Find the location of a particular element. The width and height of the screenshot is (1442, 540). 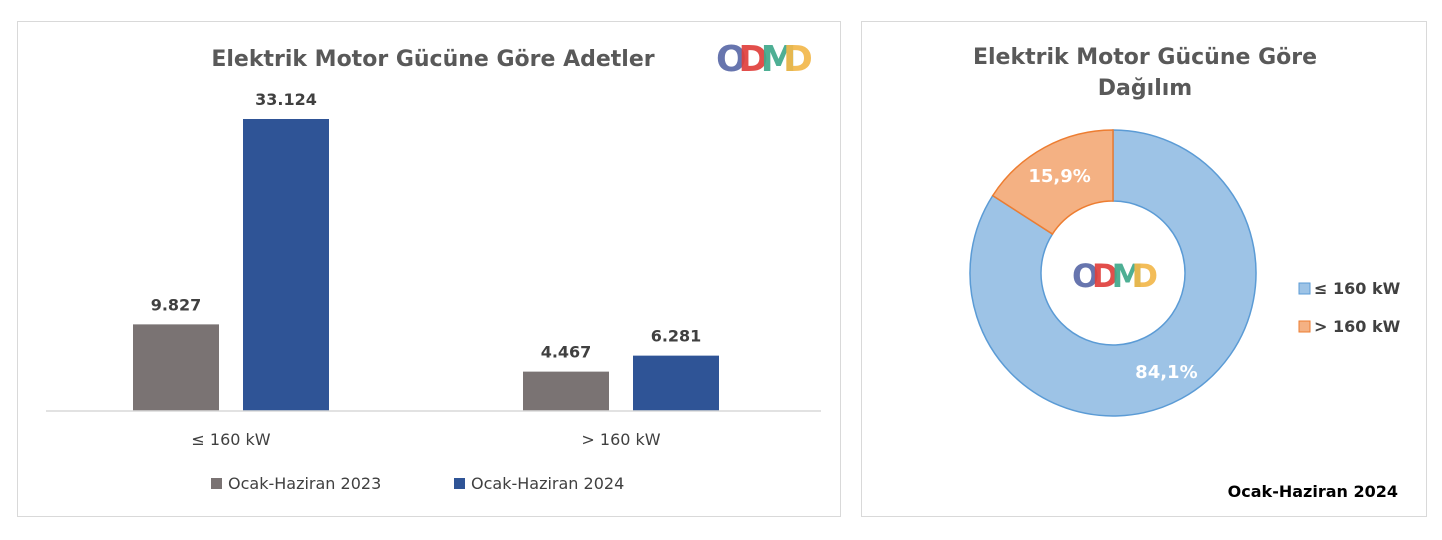

bar-data-label: 6.281 is located at coordinates (676, 336).